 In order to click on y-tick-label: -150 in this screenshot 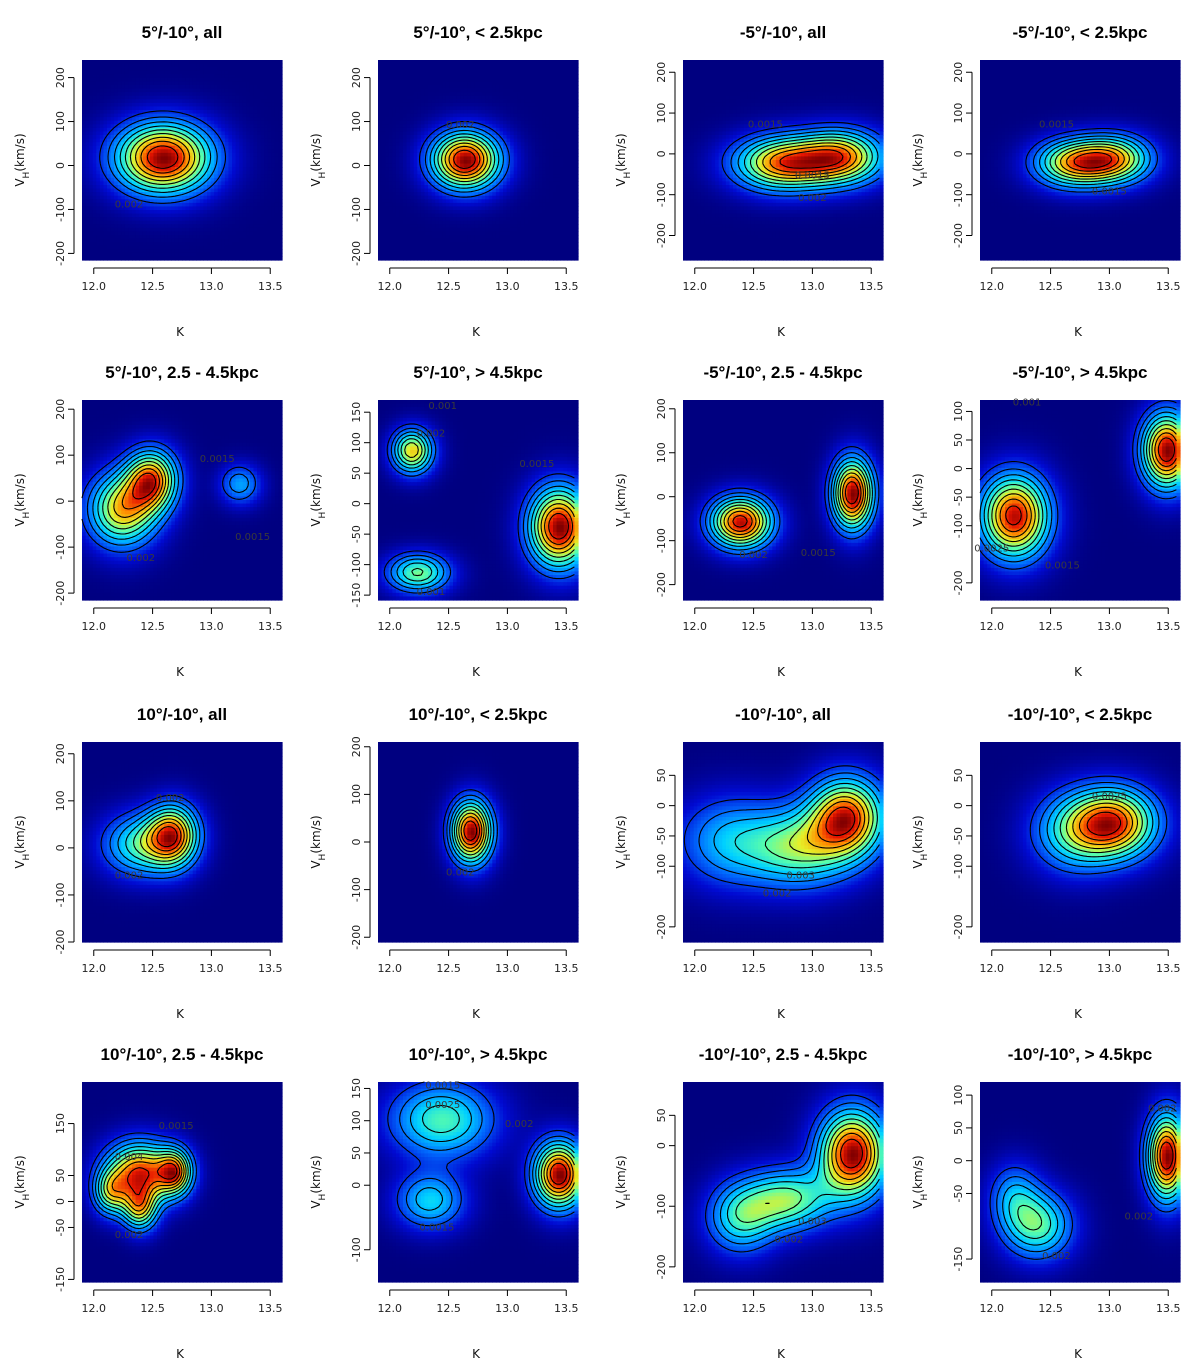, I will do `click(356, 595)`.